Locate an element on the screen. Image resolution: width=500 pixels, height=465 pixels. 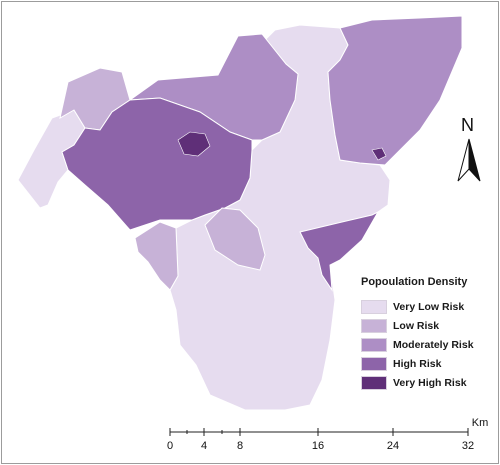
legend-label: Very High Risk is located at coordinates (430, 383).